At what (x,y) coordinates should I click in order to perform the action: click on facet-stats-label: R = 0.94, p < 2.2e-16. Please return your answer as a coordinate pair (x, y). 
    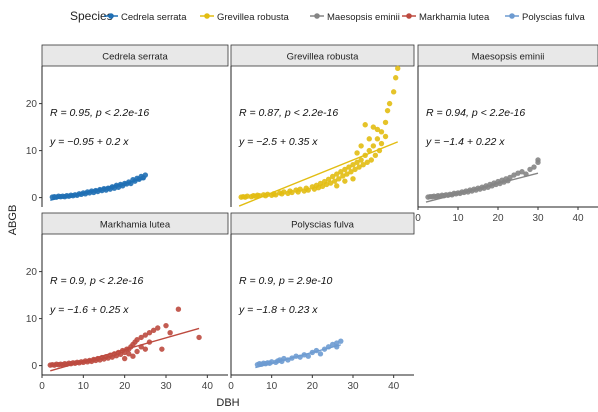
    Looking at the image, I should click on (475, 113).